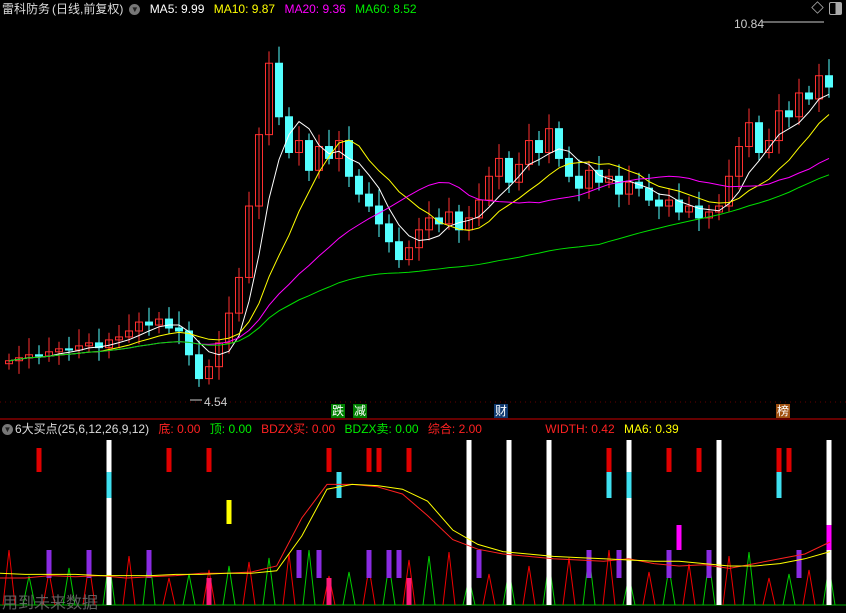  I want to click on panel-toggle-icon, so click(835, 8).